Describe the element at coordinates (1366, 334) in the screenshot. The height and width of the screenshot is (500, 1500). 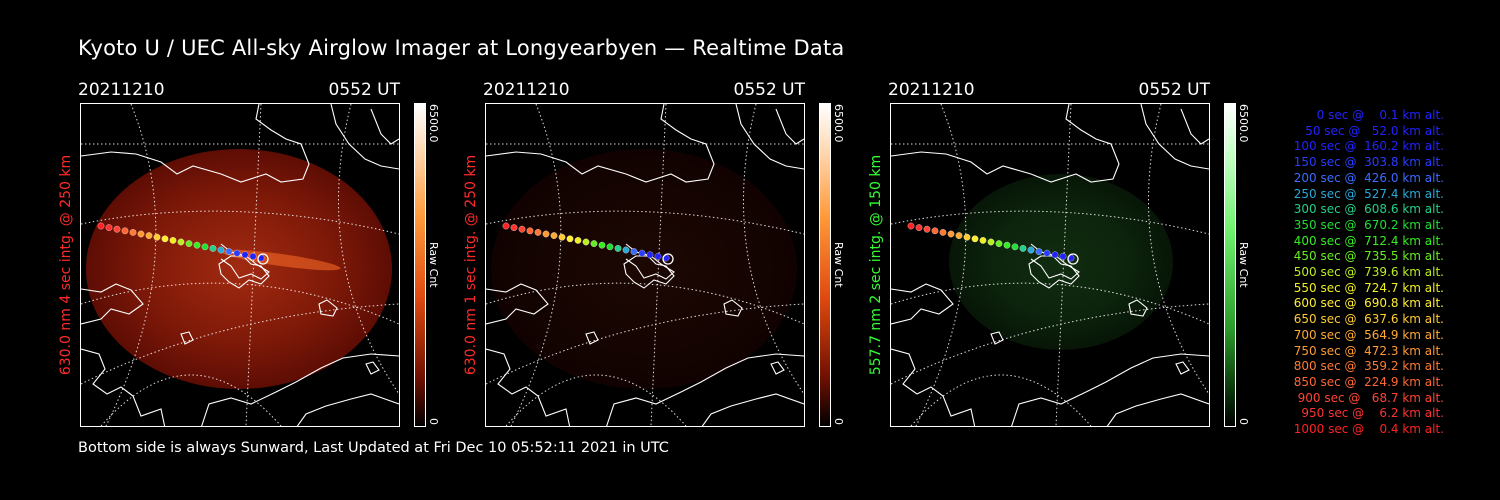
I see `legend-row-text: 700 sec @ 564.9 km alt.` at that location.